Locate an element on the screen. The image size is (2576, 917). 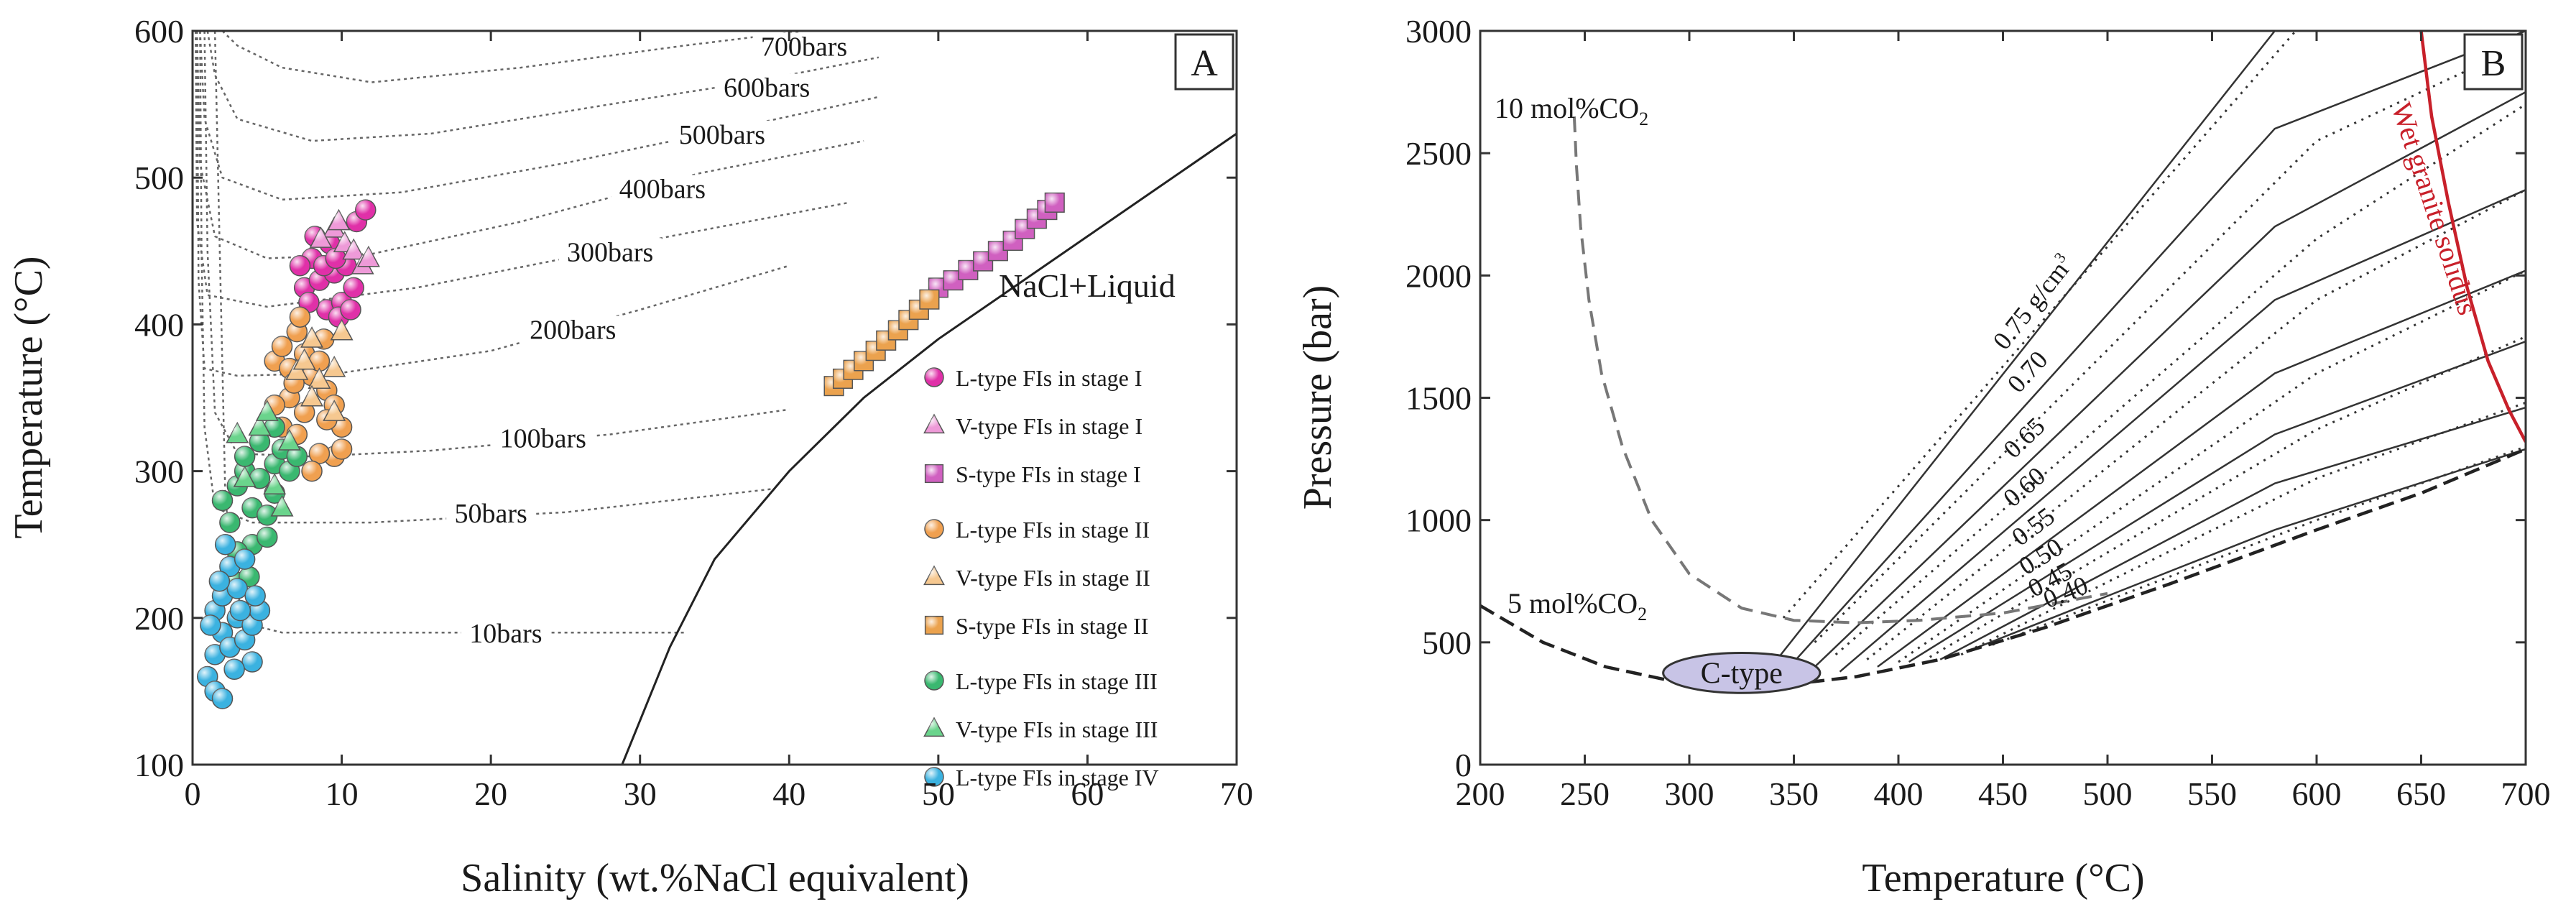
legend-item: S-type FIs in stage II is located at coordinates (1036, 626).